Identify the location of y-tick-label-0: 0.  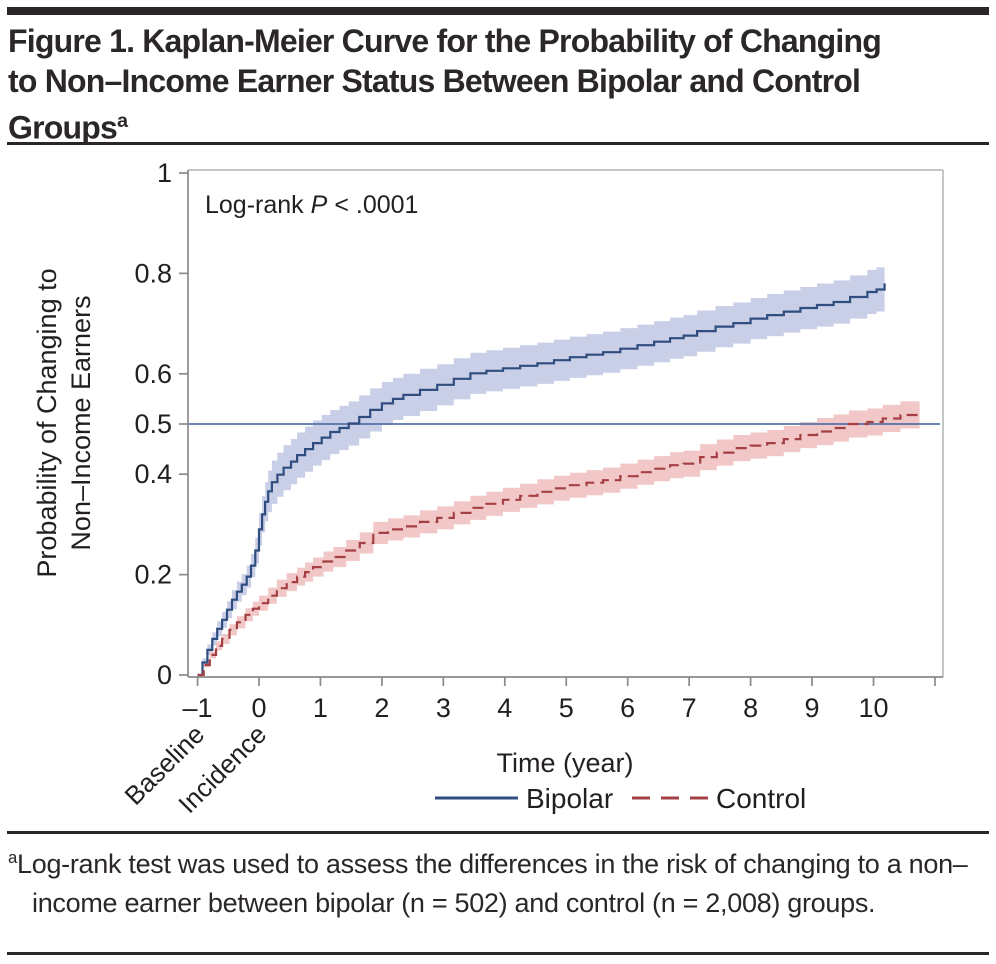
(164, 675).